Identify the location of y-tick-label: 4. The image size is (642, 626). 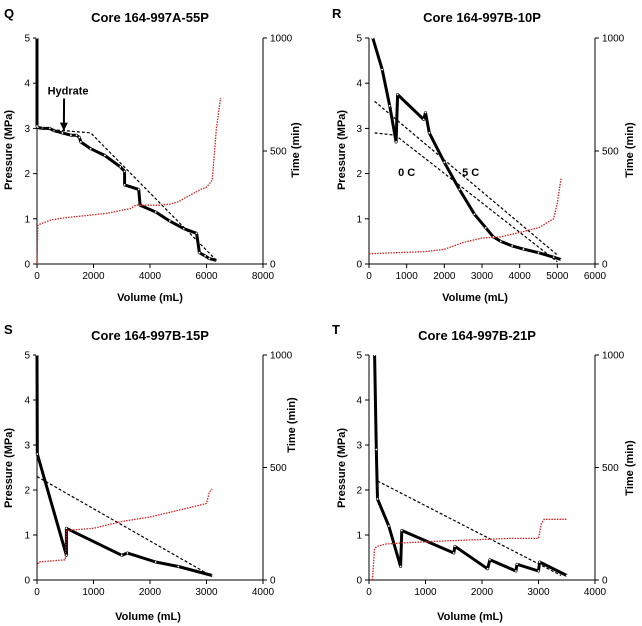
(359, 84).